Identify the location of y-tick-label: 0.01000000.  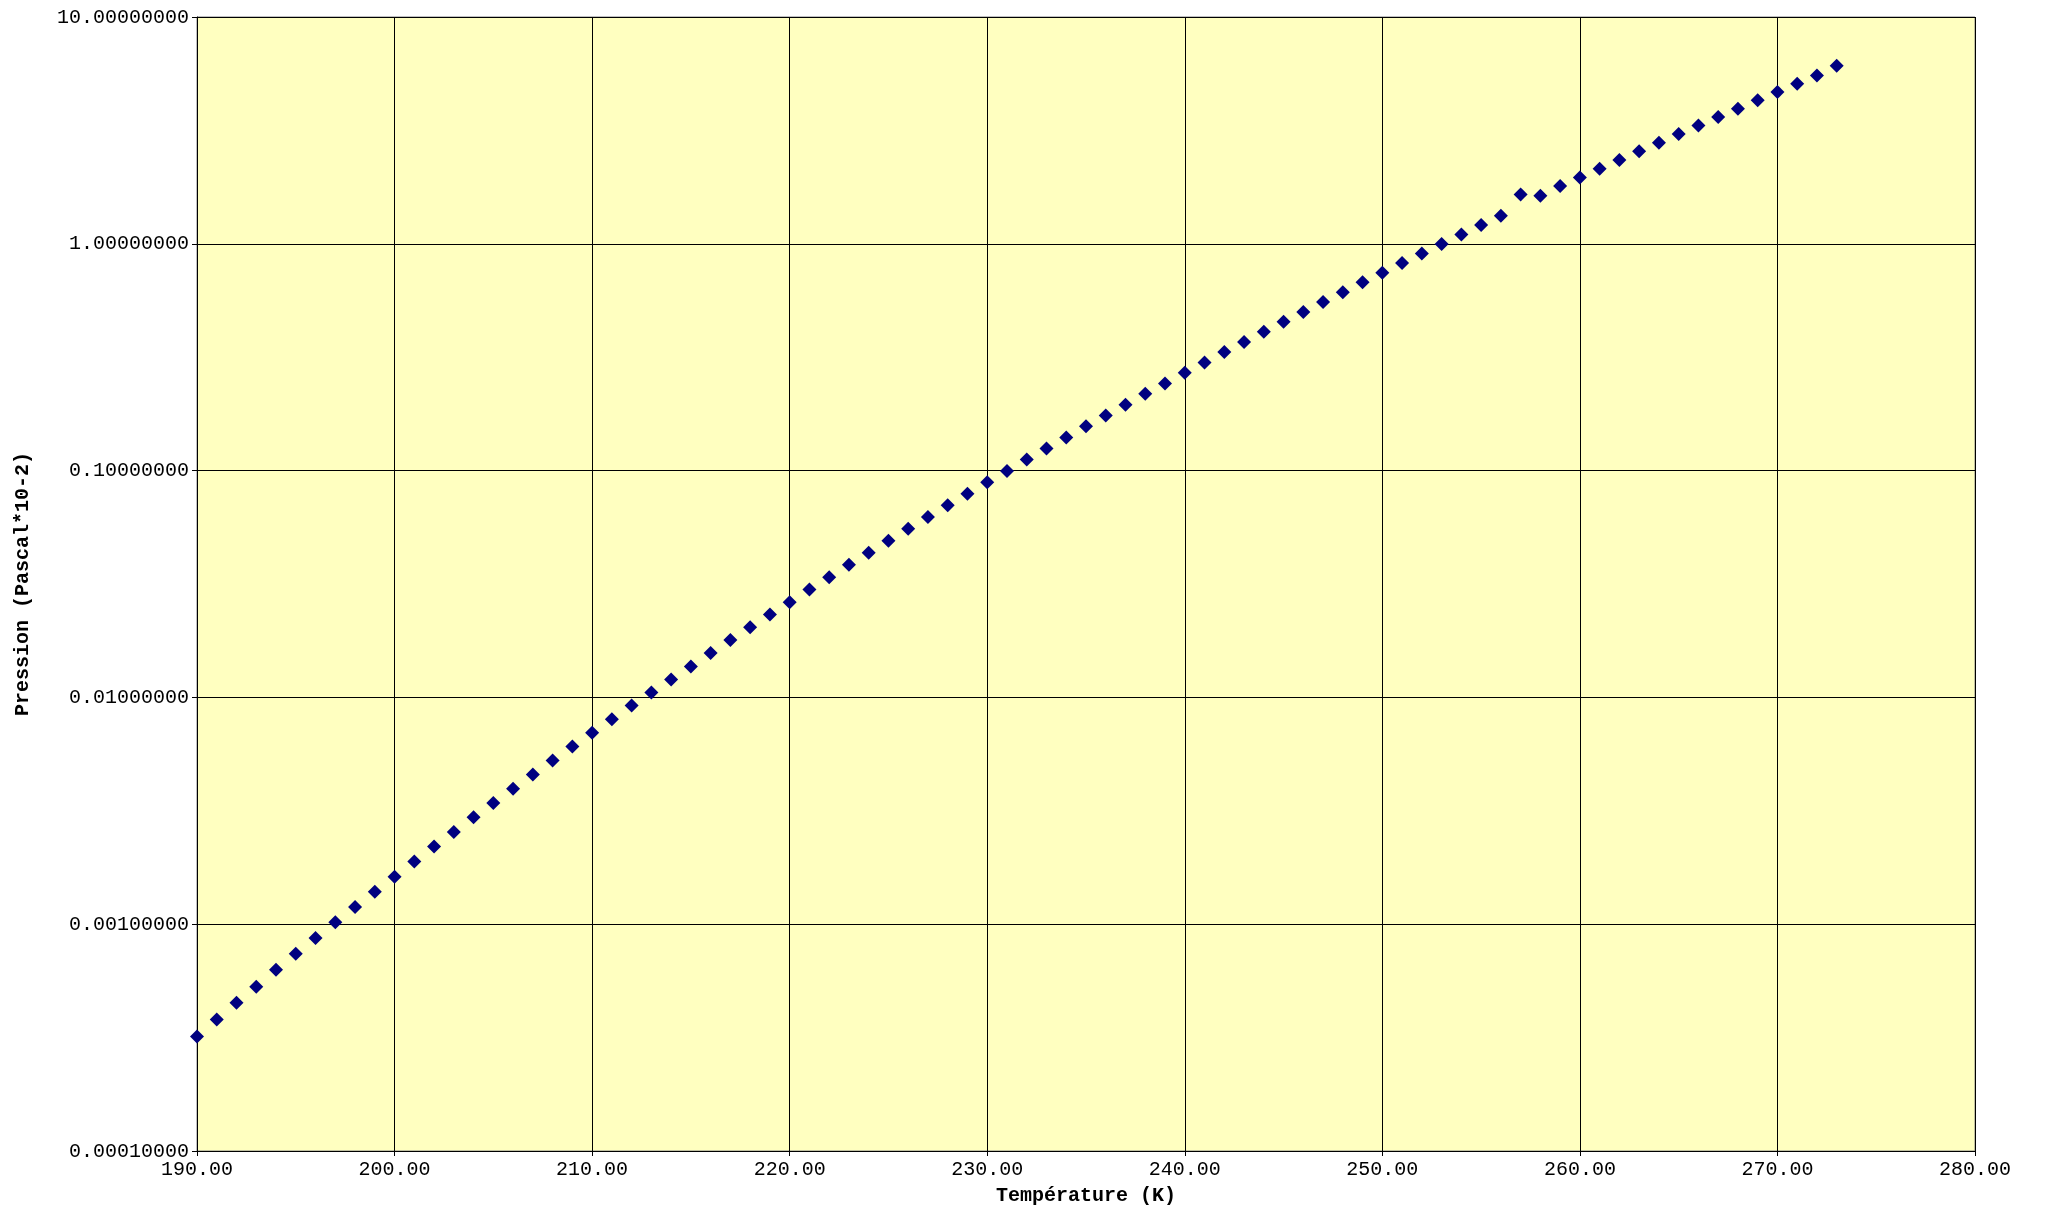
(128, 697).